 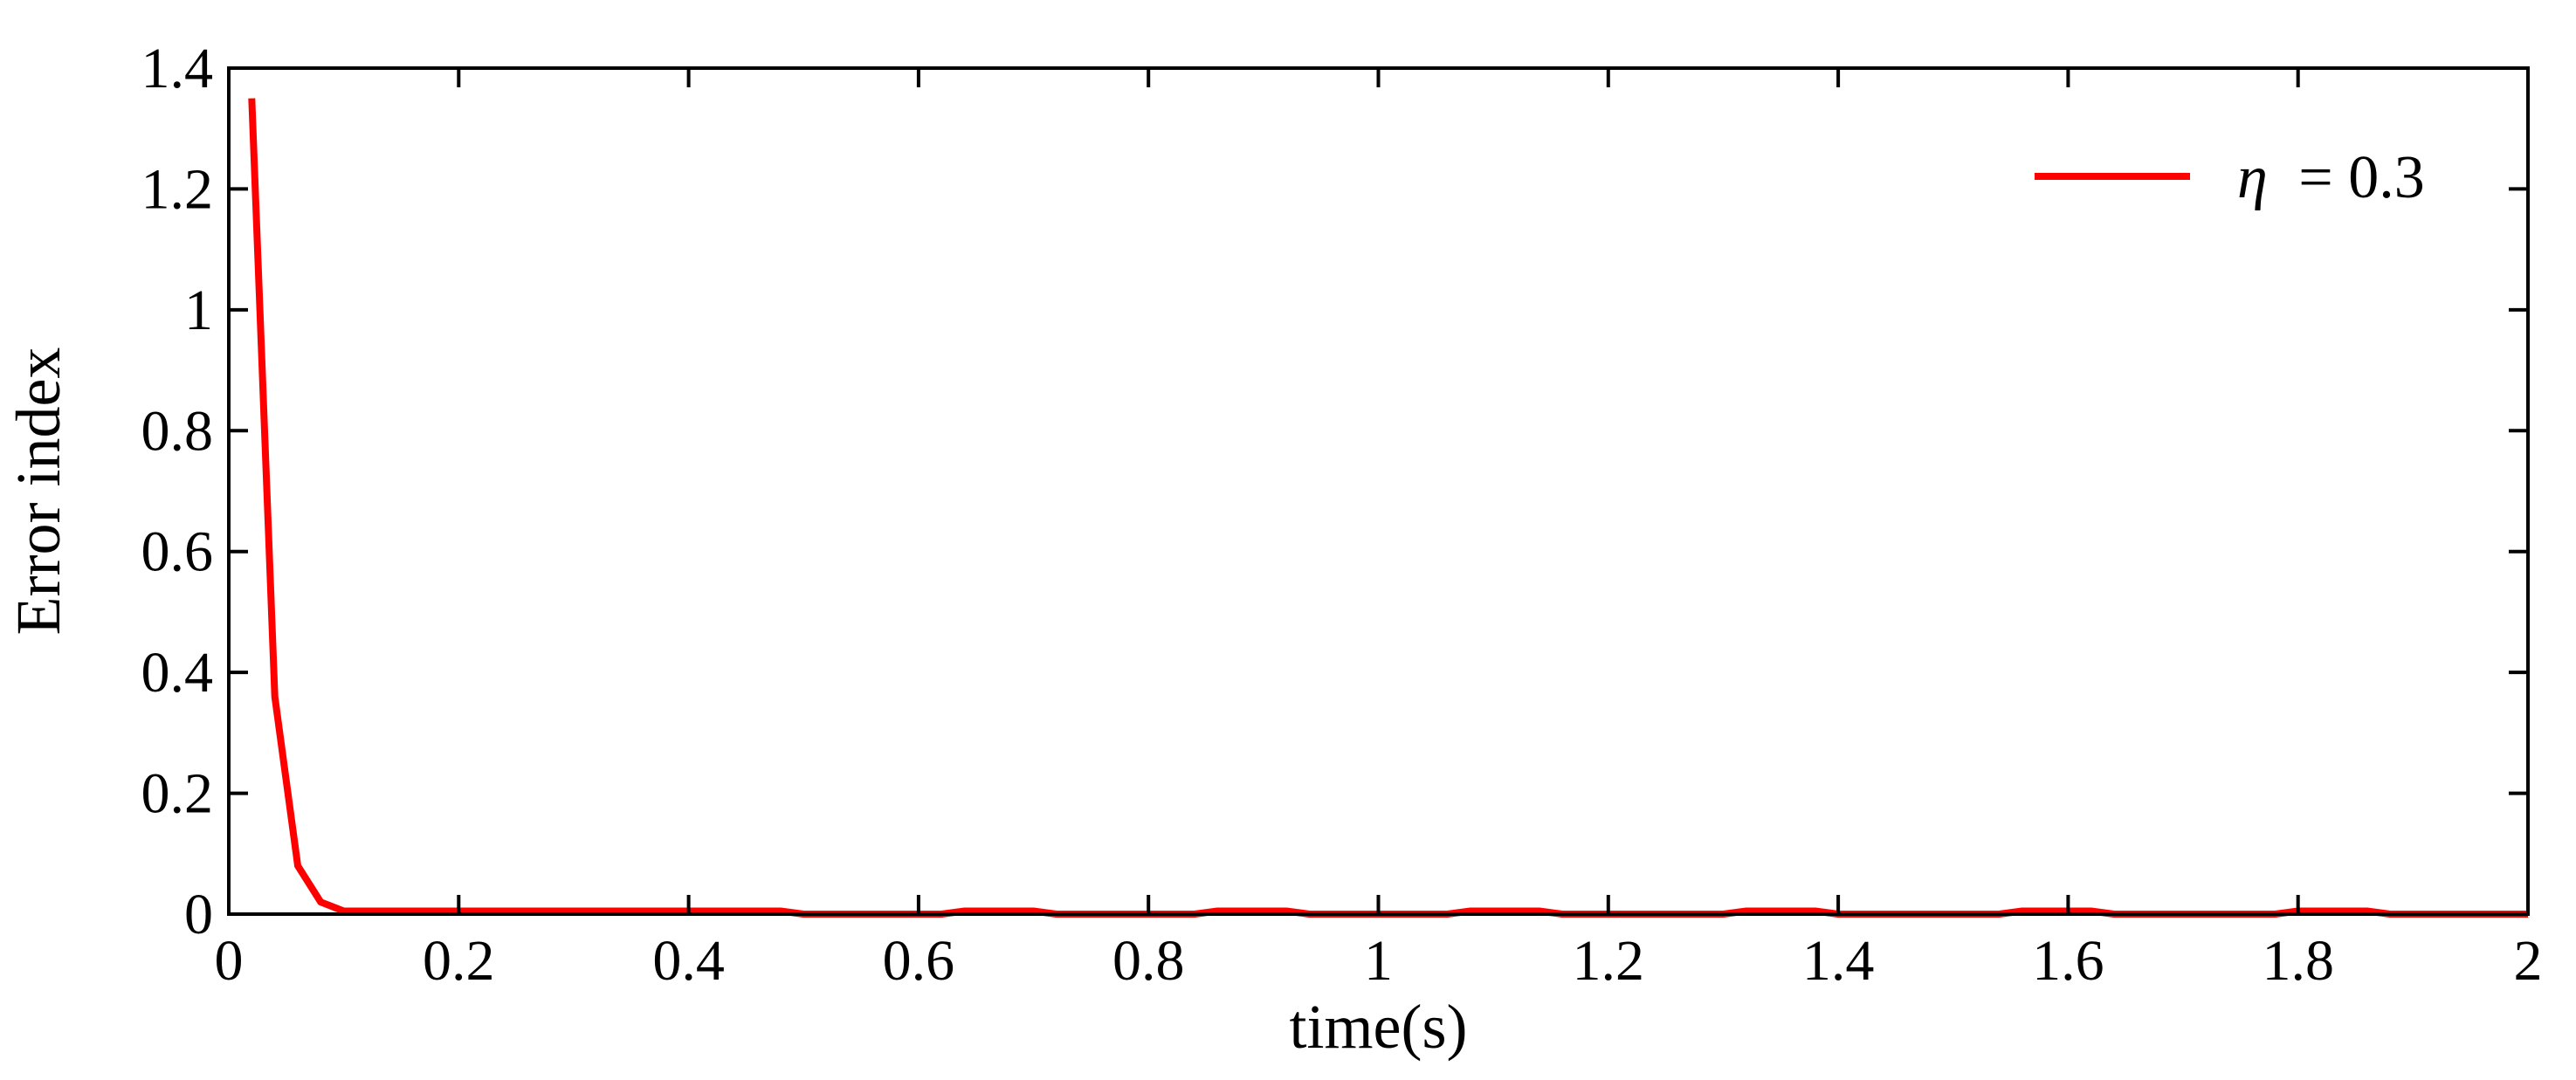 What do you see at coordinates (1609, 961) in the screenshot?
I see `x-tick-label: 1.2` at bounding box center [1609, 961].